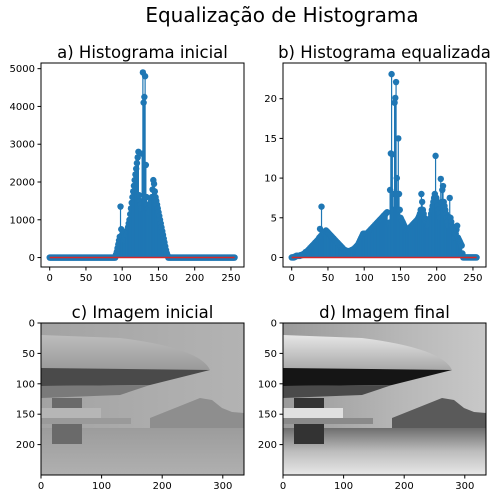 The height and width of the screenshot is (500, 495). What do you see at coordinates (384, 52) in the screenshot?
I see `panel-title: b) Histograma equalizada` at bounding box center [384, 52].